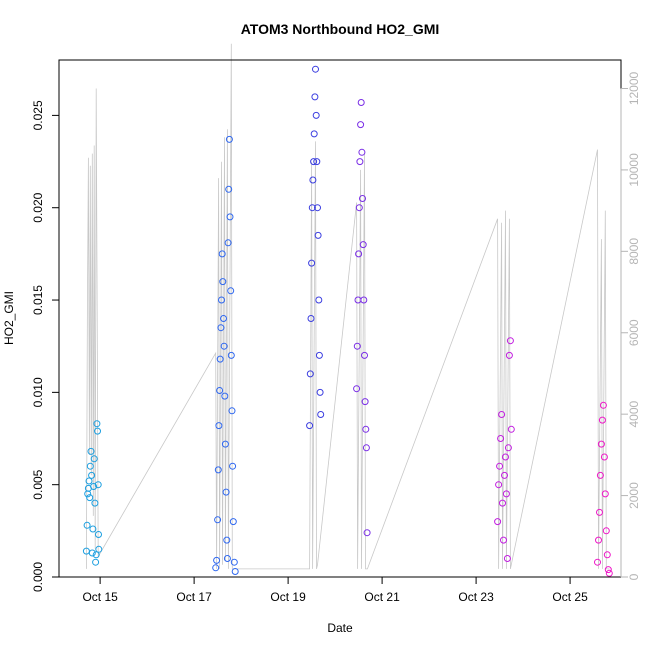  What do you see at coordinates (38, 207) in the screenshot?
I see `y-tick-label: 0.020` at bounding box center [38, 207].